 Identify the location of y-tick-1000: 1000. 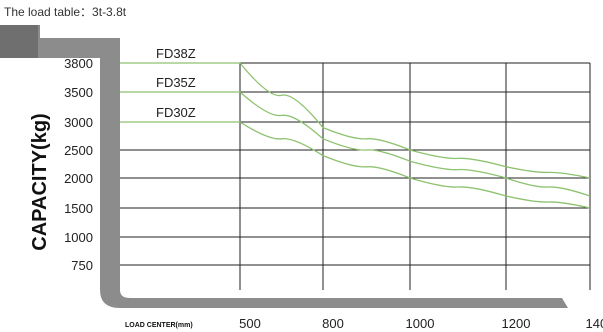
(78, 237).